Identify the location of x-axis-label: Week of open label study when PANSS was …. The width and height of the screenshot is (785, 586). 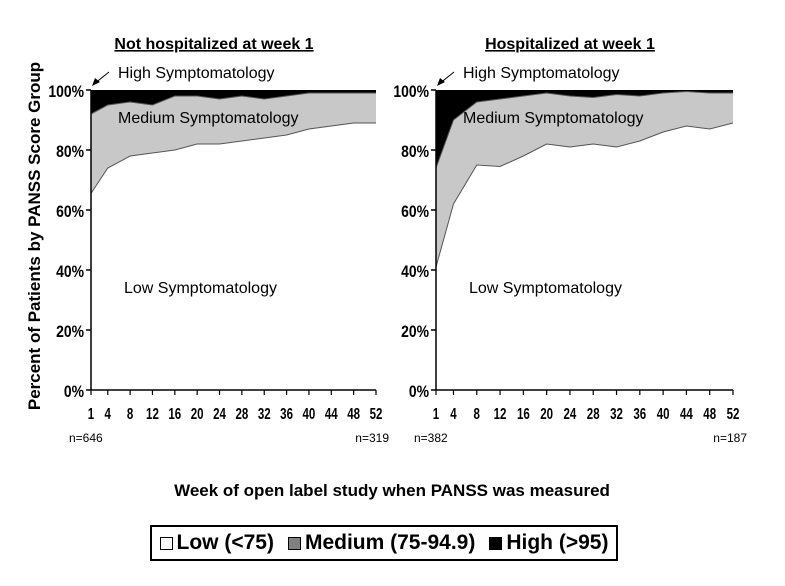
(392, 490).